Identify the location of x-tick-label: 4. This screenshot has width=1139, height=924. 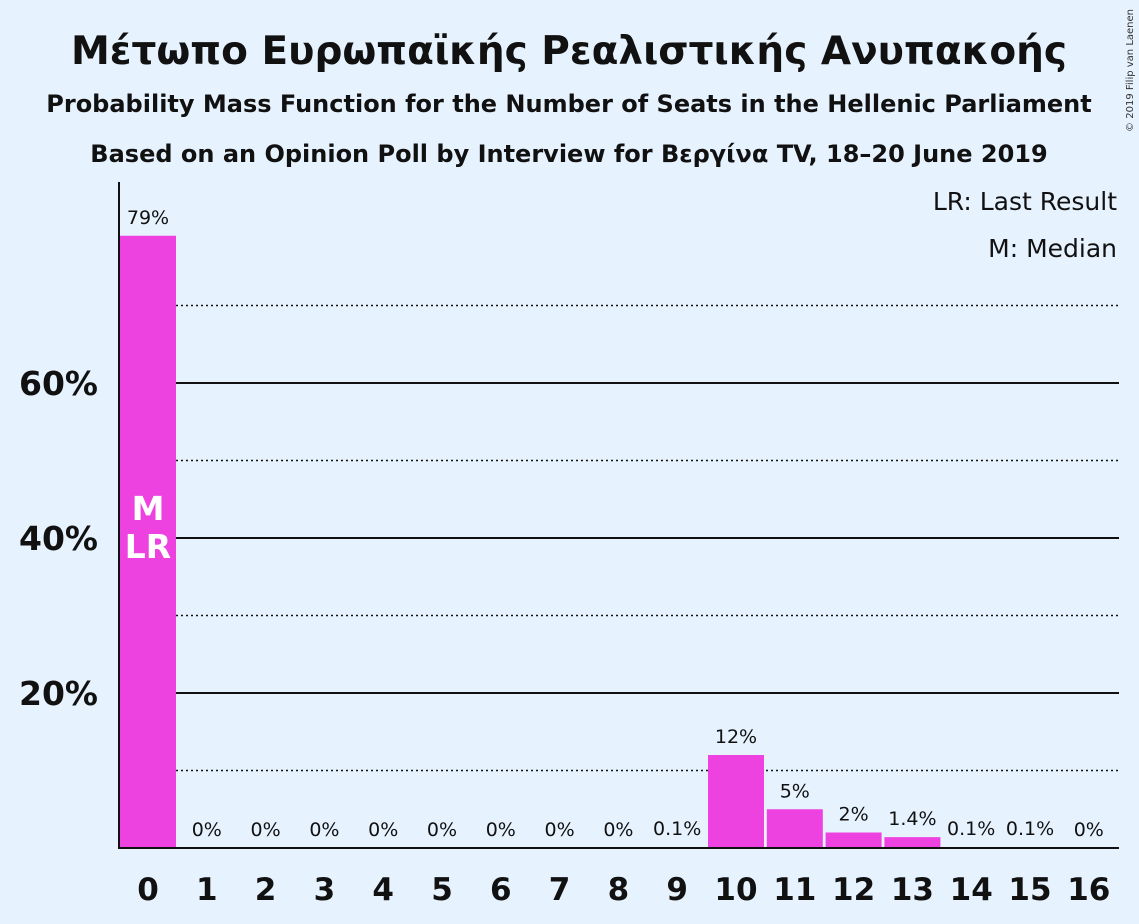
(383, 890).